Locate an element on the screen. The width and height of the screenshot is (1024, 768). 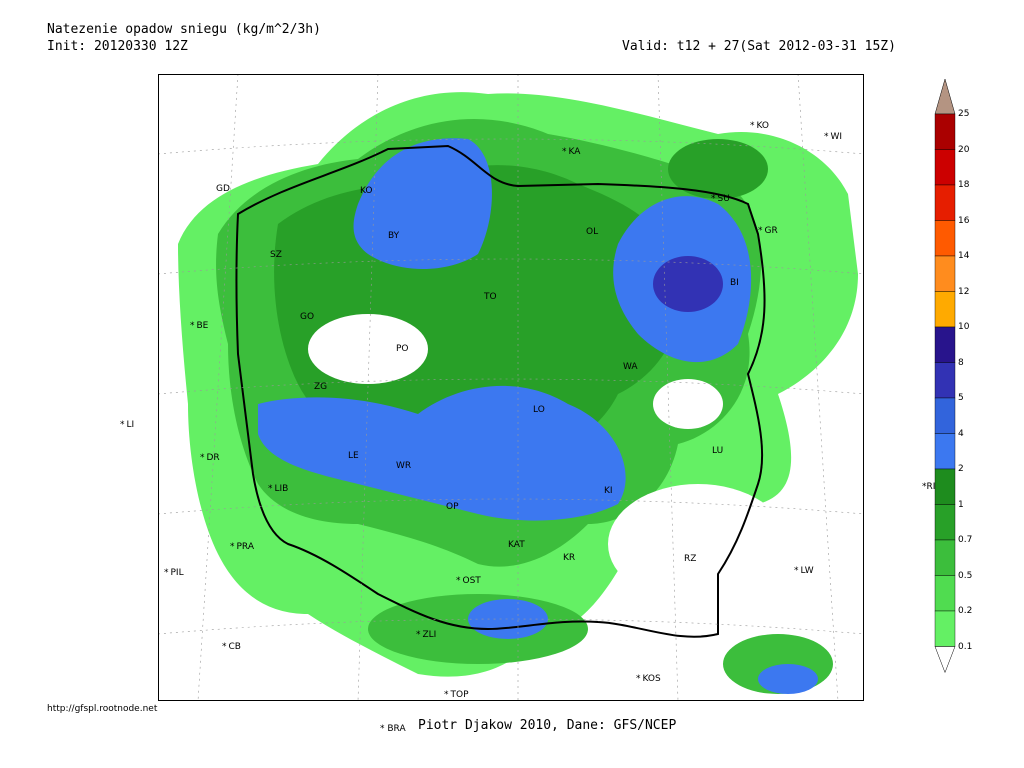
city-label-by: BY is located at coordinates (394, 236).